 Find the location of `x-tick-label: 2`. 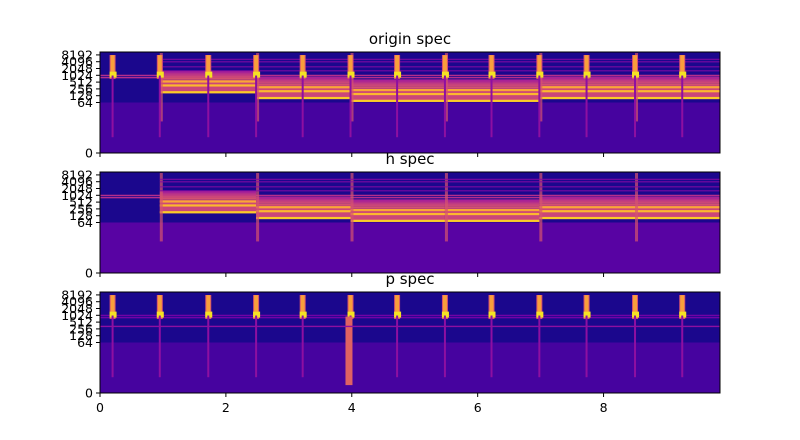

x-tick-label: 2 is located at coordinates (226, 407).